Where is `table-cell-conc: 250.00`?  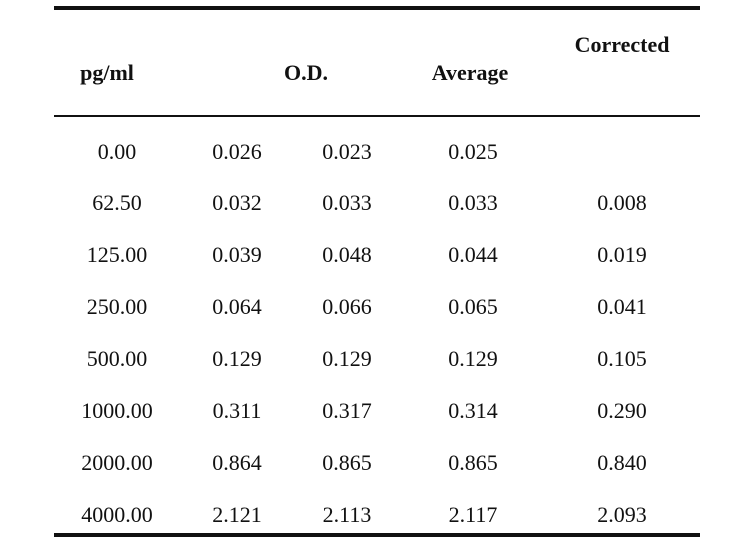 table-cell-conc: 250.00 is located at coordinates (117, 306).